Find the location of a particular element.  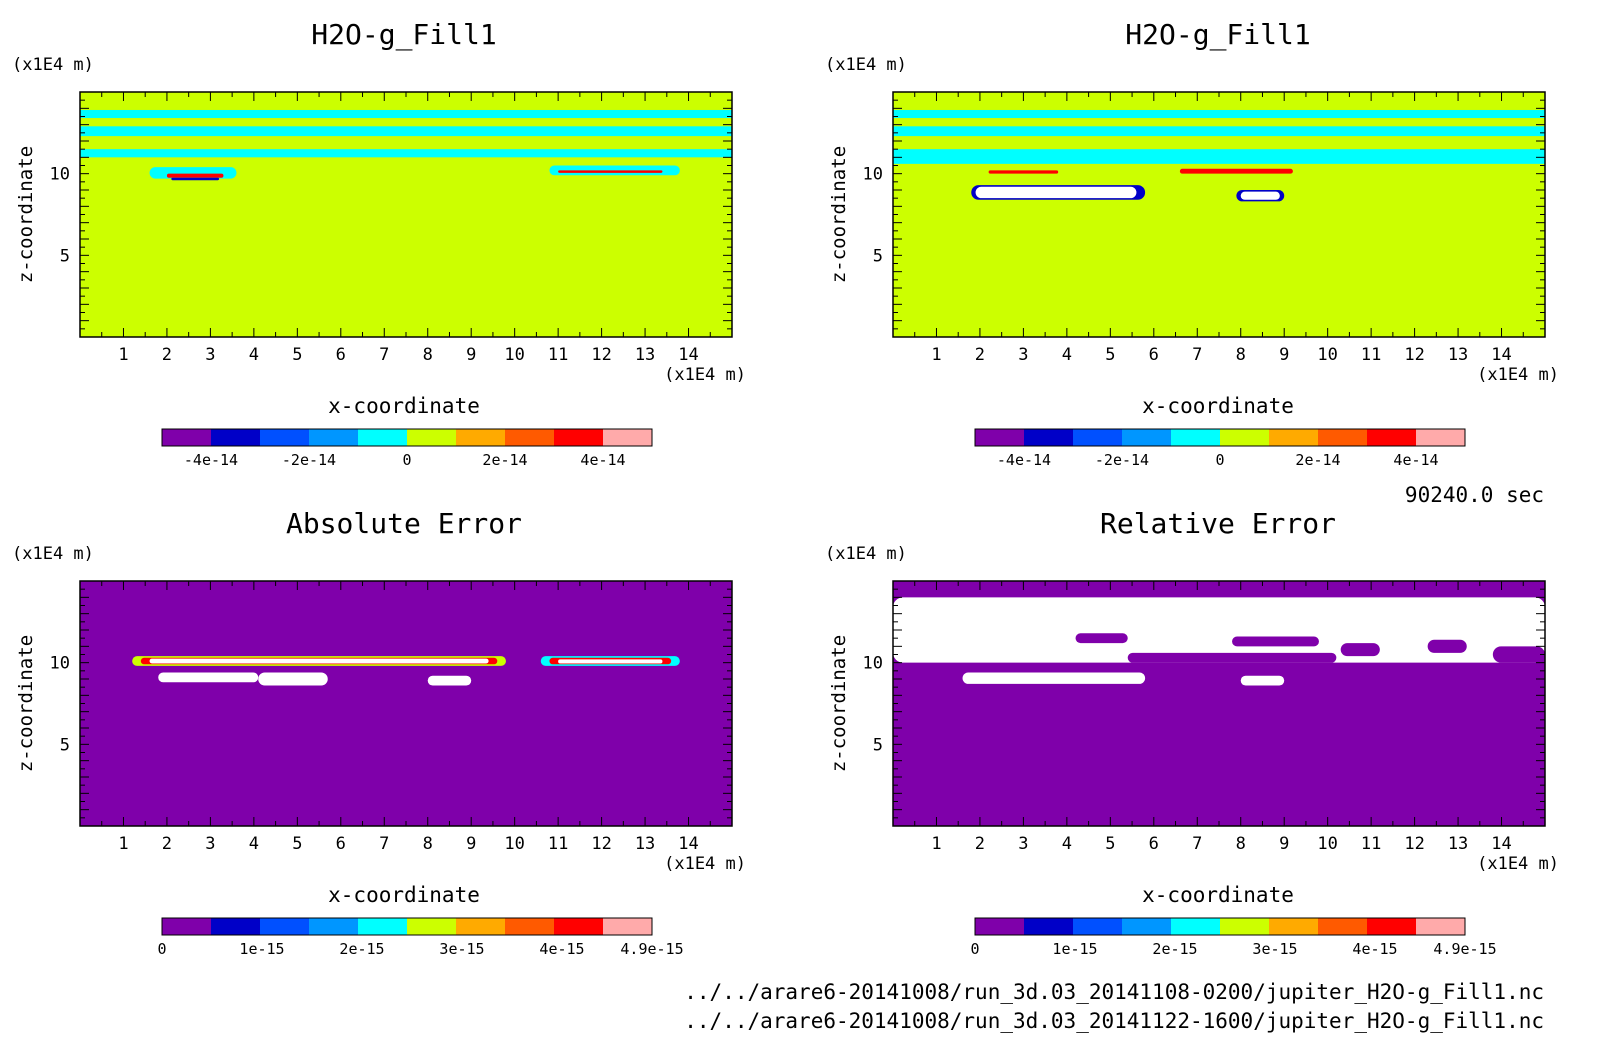

x-tick-label: 2 is located at coordinates (167, 844).